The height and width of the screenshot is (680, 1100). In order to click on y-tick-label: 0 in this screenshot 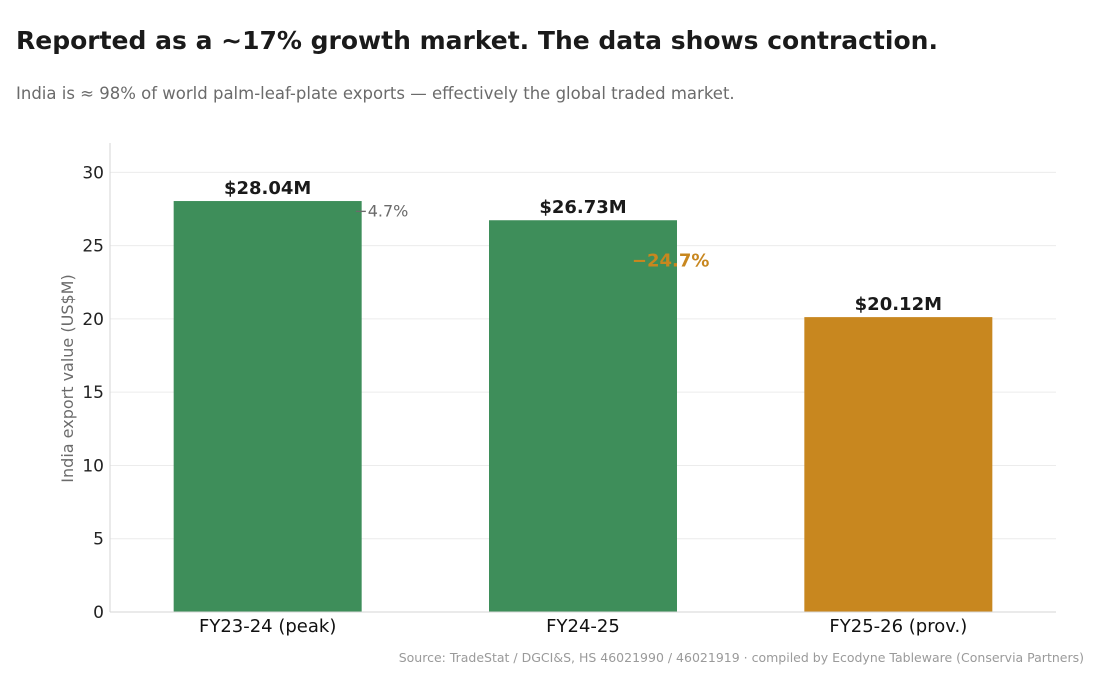, I will do `click(98, 613)`.